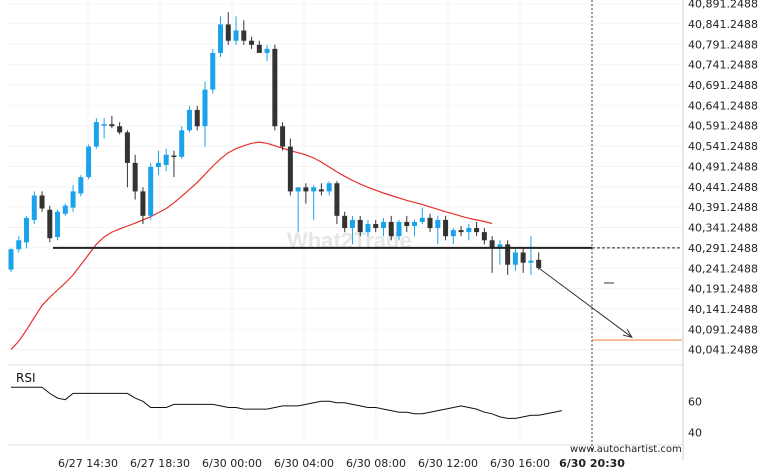 This screenshot has height=475, width=760. Describe the element at coordinates (723, 44) in the screenshot. I see `price-tick-label: 40,791.2488` at that location.